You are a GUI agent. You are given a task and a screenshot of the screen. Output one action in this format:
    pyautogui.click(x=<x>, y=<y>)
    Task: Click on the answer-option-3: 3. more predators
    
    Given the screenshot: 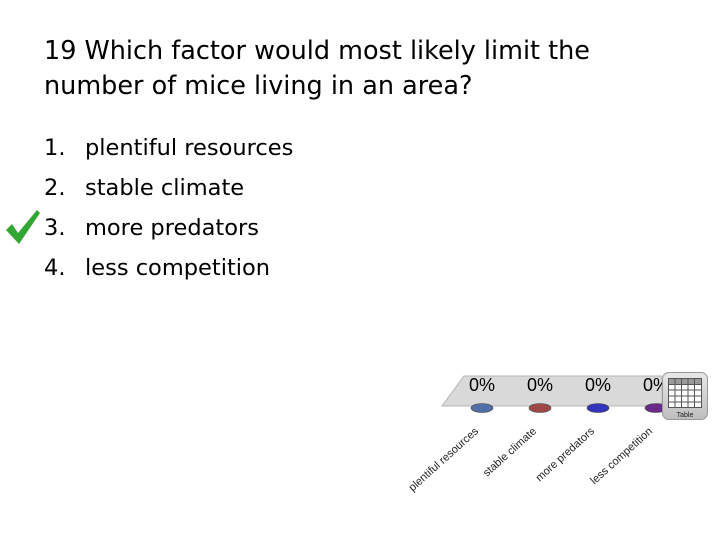 What is the action you would take?
    pyautogui.click(x=168, y=228)
    